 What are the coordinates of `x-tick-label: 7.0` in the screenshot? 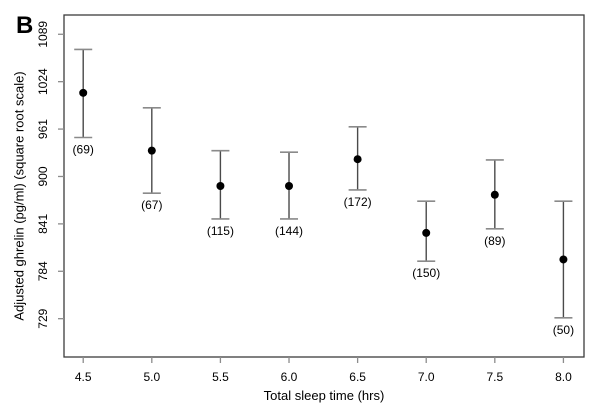 It's located at (426, 377).